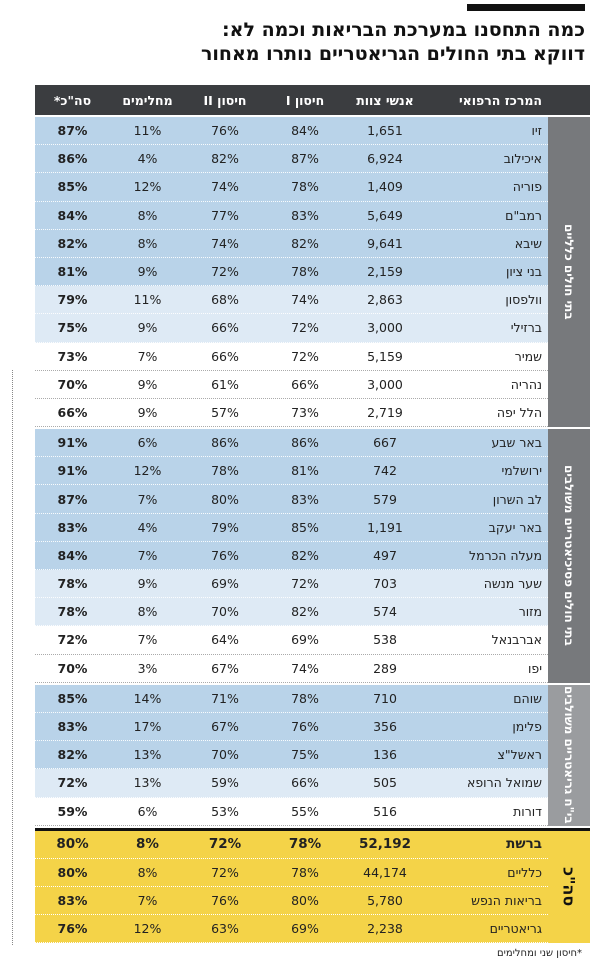 The image size is (590, 961). What do you see at coordinates (225, 100) in the screenshot?
I see `header-cell: חיסון II` at bounding box center [225, 100].